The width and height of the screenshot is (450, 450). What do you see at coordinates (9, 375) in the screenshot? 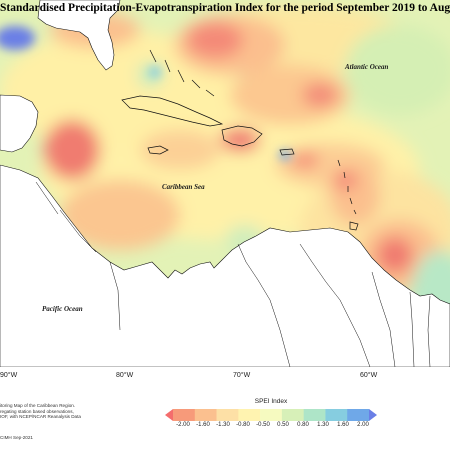
I see `longitude-label-90w: 90°W` at bounding box center [9, 375].